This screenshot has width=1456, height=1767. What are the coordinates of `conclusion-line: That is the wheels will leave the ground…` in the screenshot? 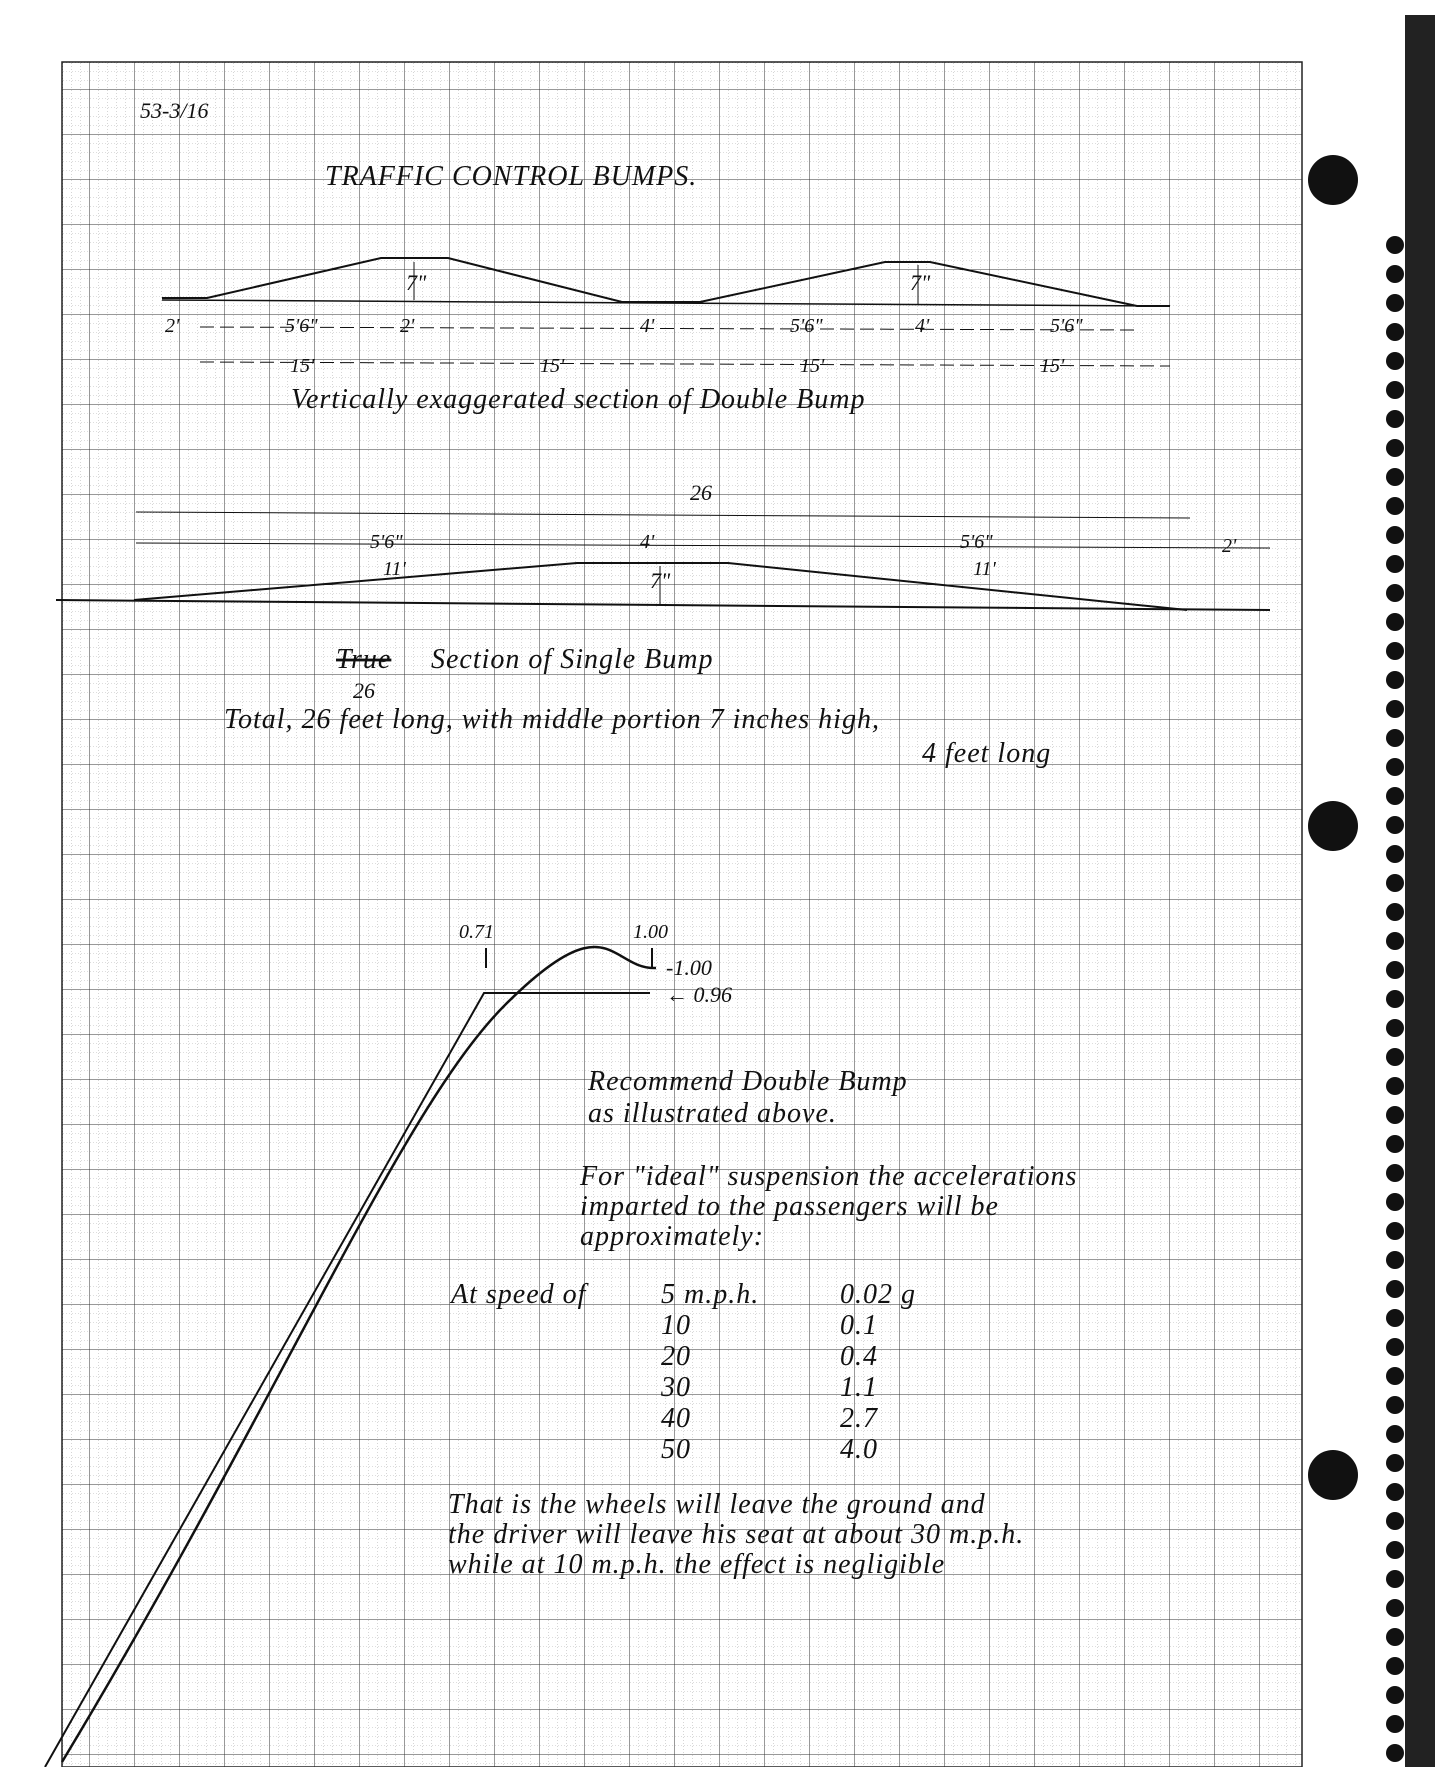 It's located at (717, 1504).